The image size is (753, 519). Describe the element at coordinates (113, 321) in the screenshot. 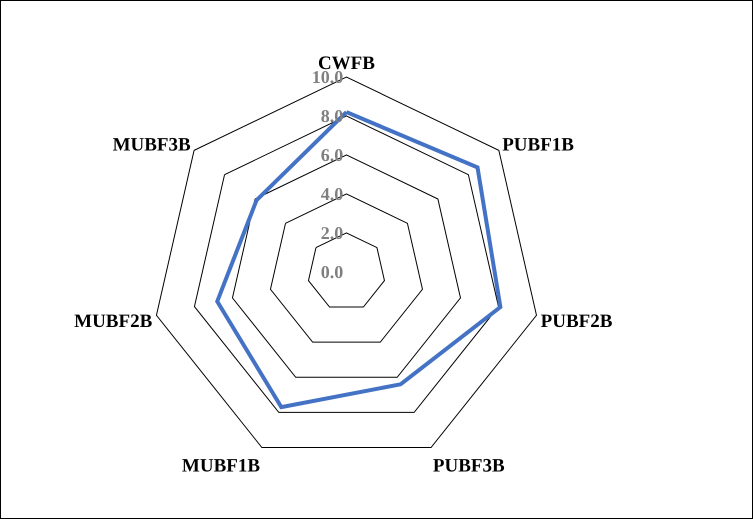

I see `spoke-label: MUBF2B` at that location.